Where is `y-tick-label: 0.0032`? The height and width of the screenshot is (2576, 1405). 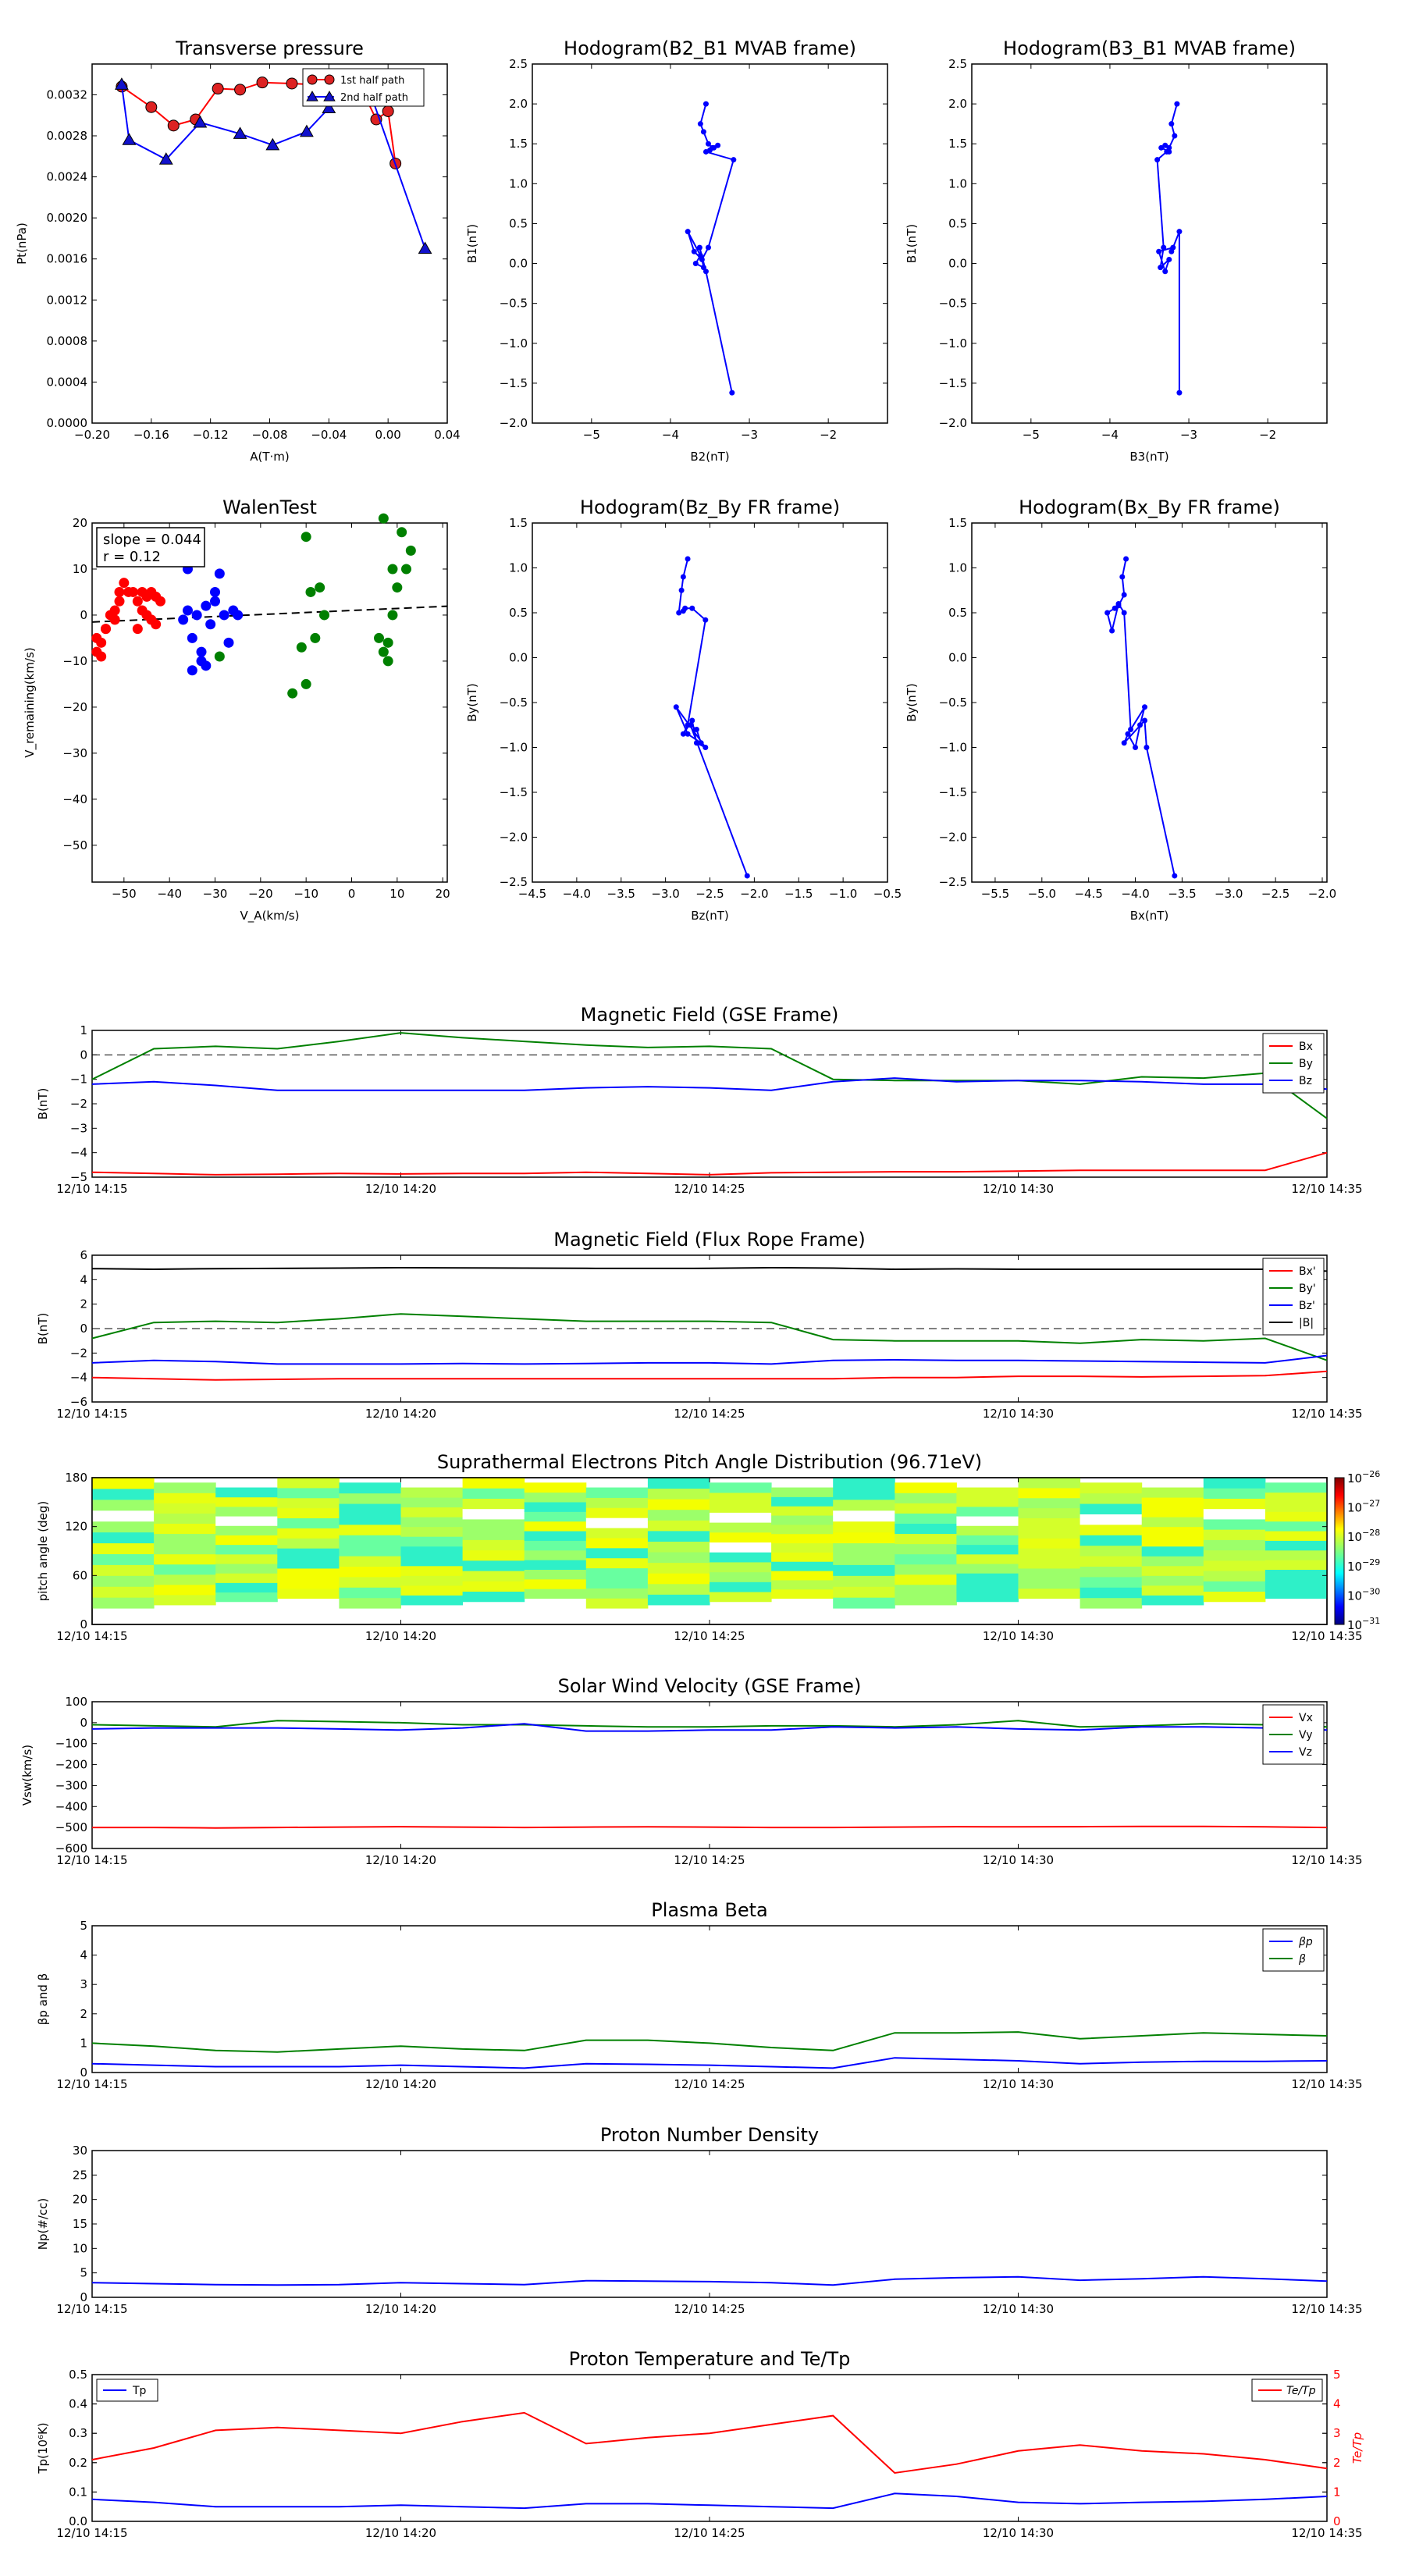
y-tick-label: 0.0032 is located at coordinates (68, 94).